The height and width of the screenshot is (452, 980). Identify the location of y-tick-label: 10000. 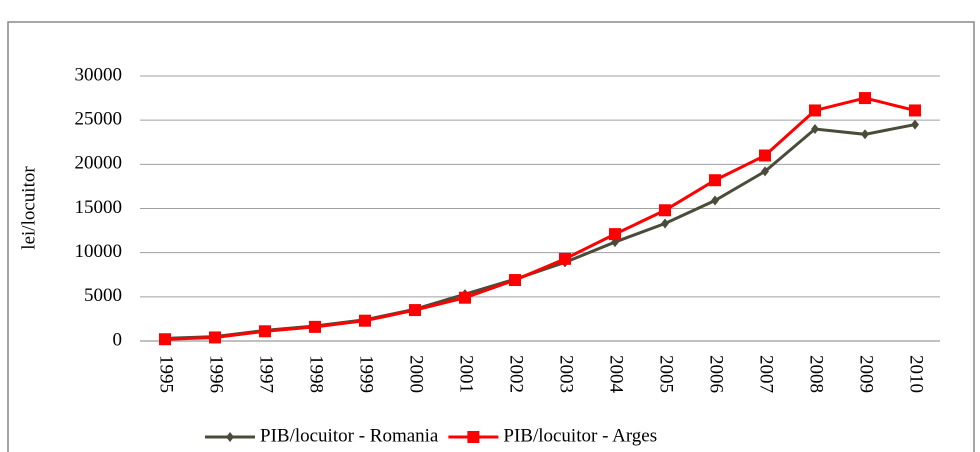
(99, 251).